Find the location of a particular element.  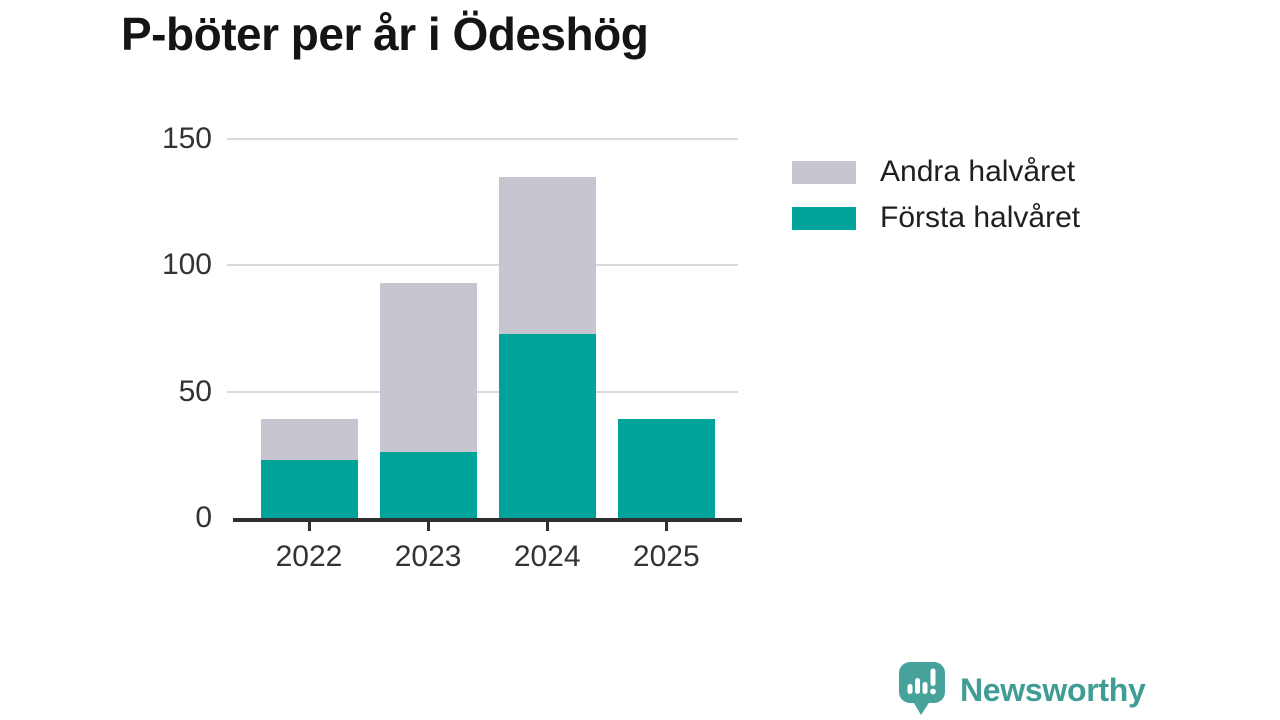

x-axis-tick-label: 2022 is located at coordinates (309, 556).